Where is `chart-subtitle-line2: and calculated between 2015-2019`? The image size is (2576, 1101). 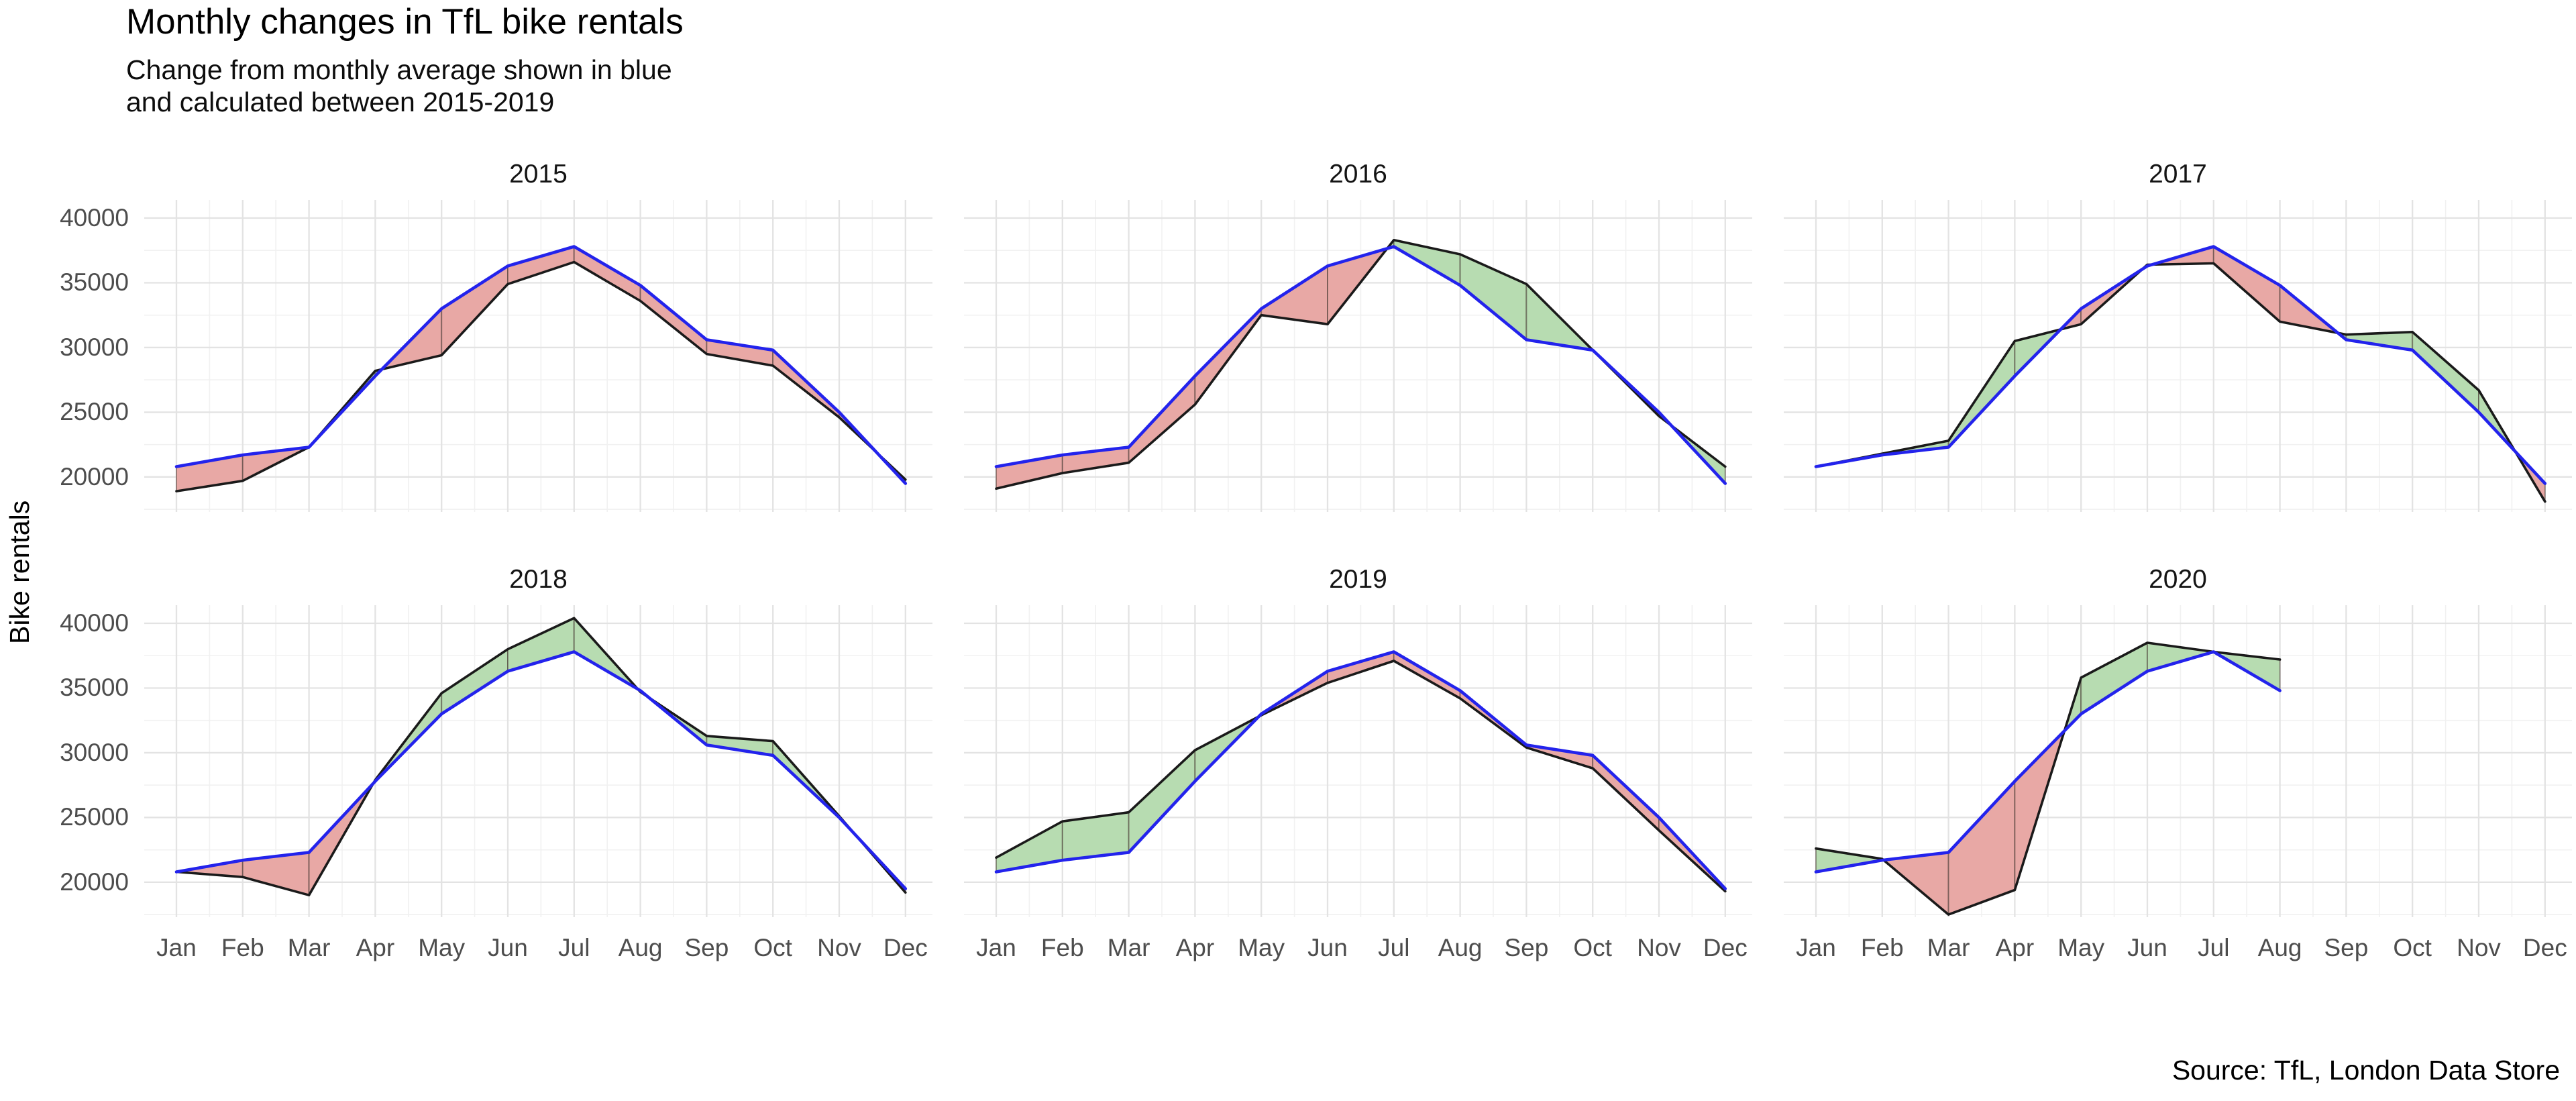
chart-subtitle-line2: and calculated between 2015-2019 is located at coordinates (340, 102).